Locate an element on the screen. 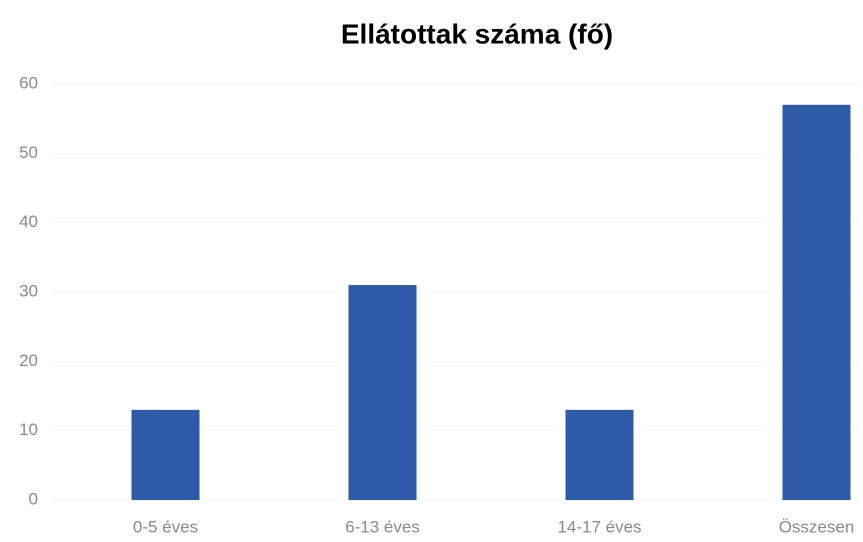 This screenshot has width=863, height=542. y-tick-label: 30 is located at coordinates (28, 290).